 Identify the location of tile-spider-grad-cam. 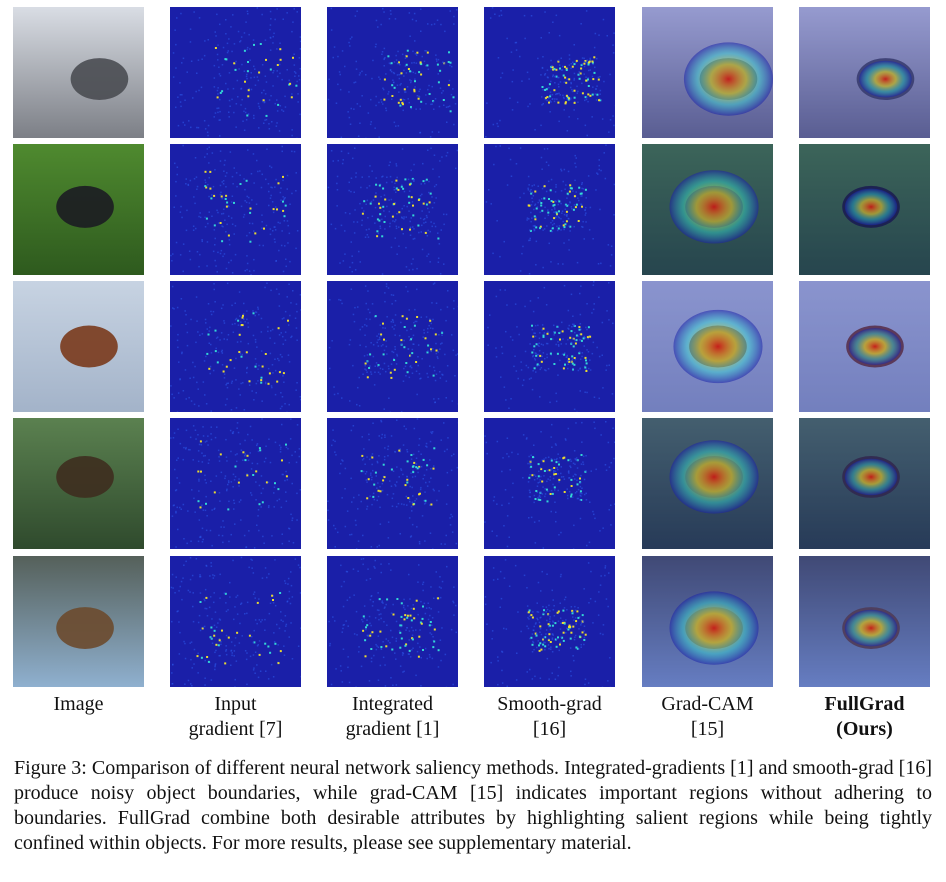
(707, 621).